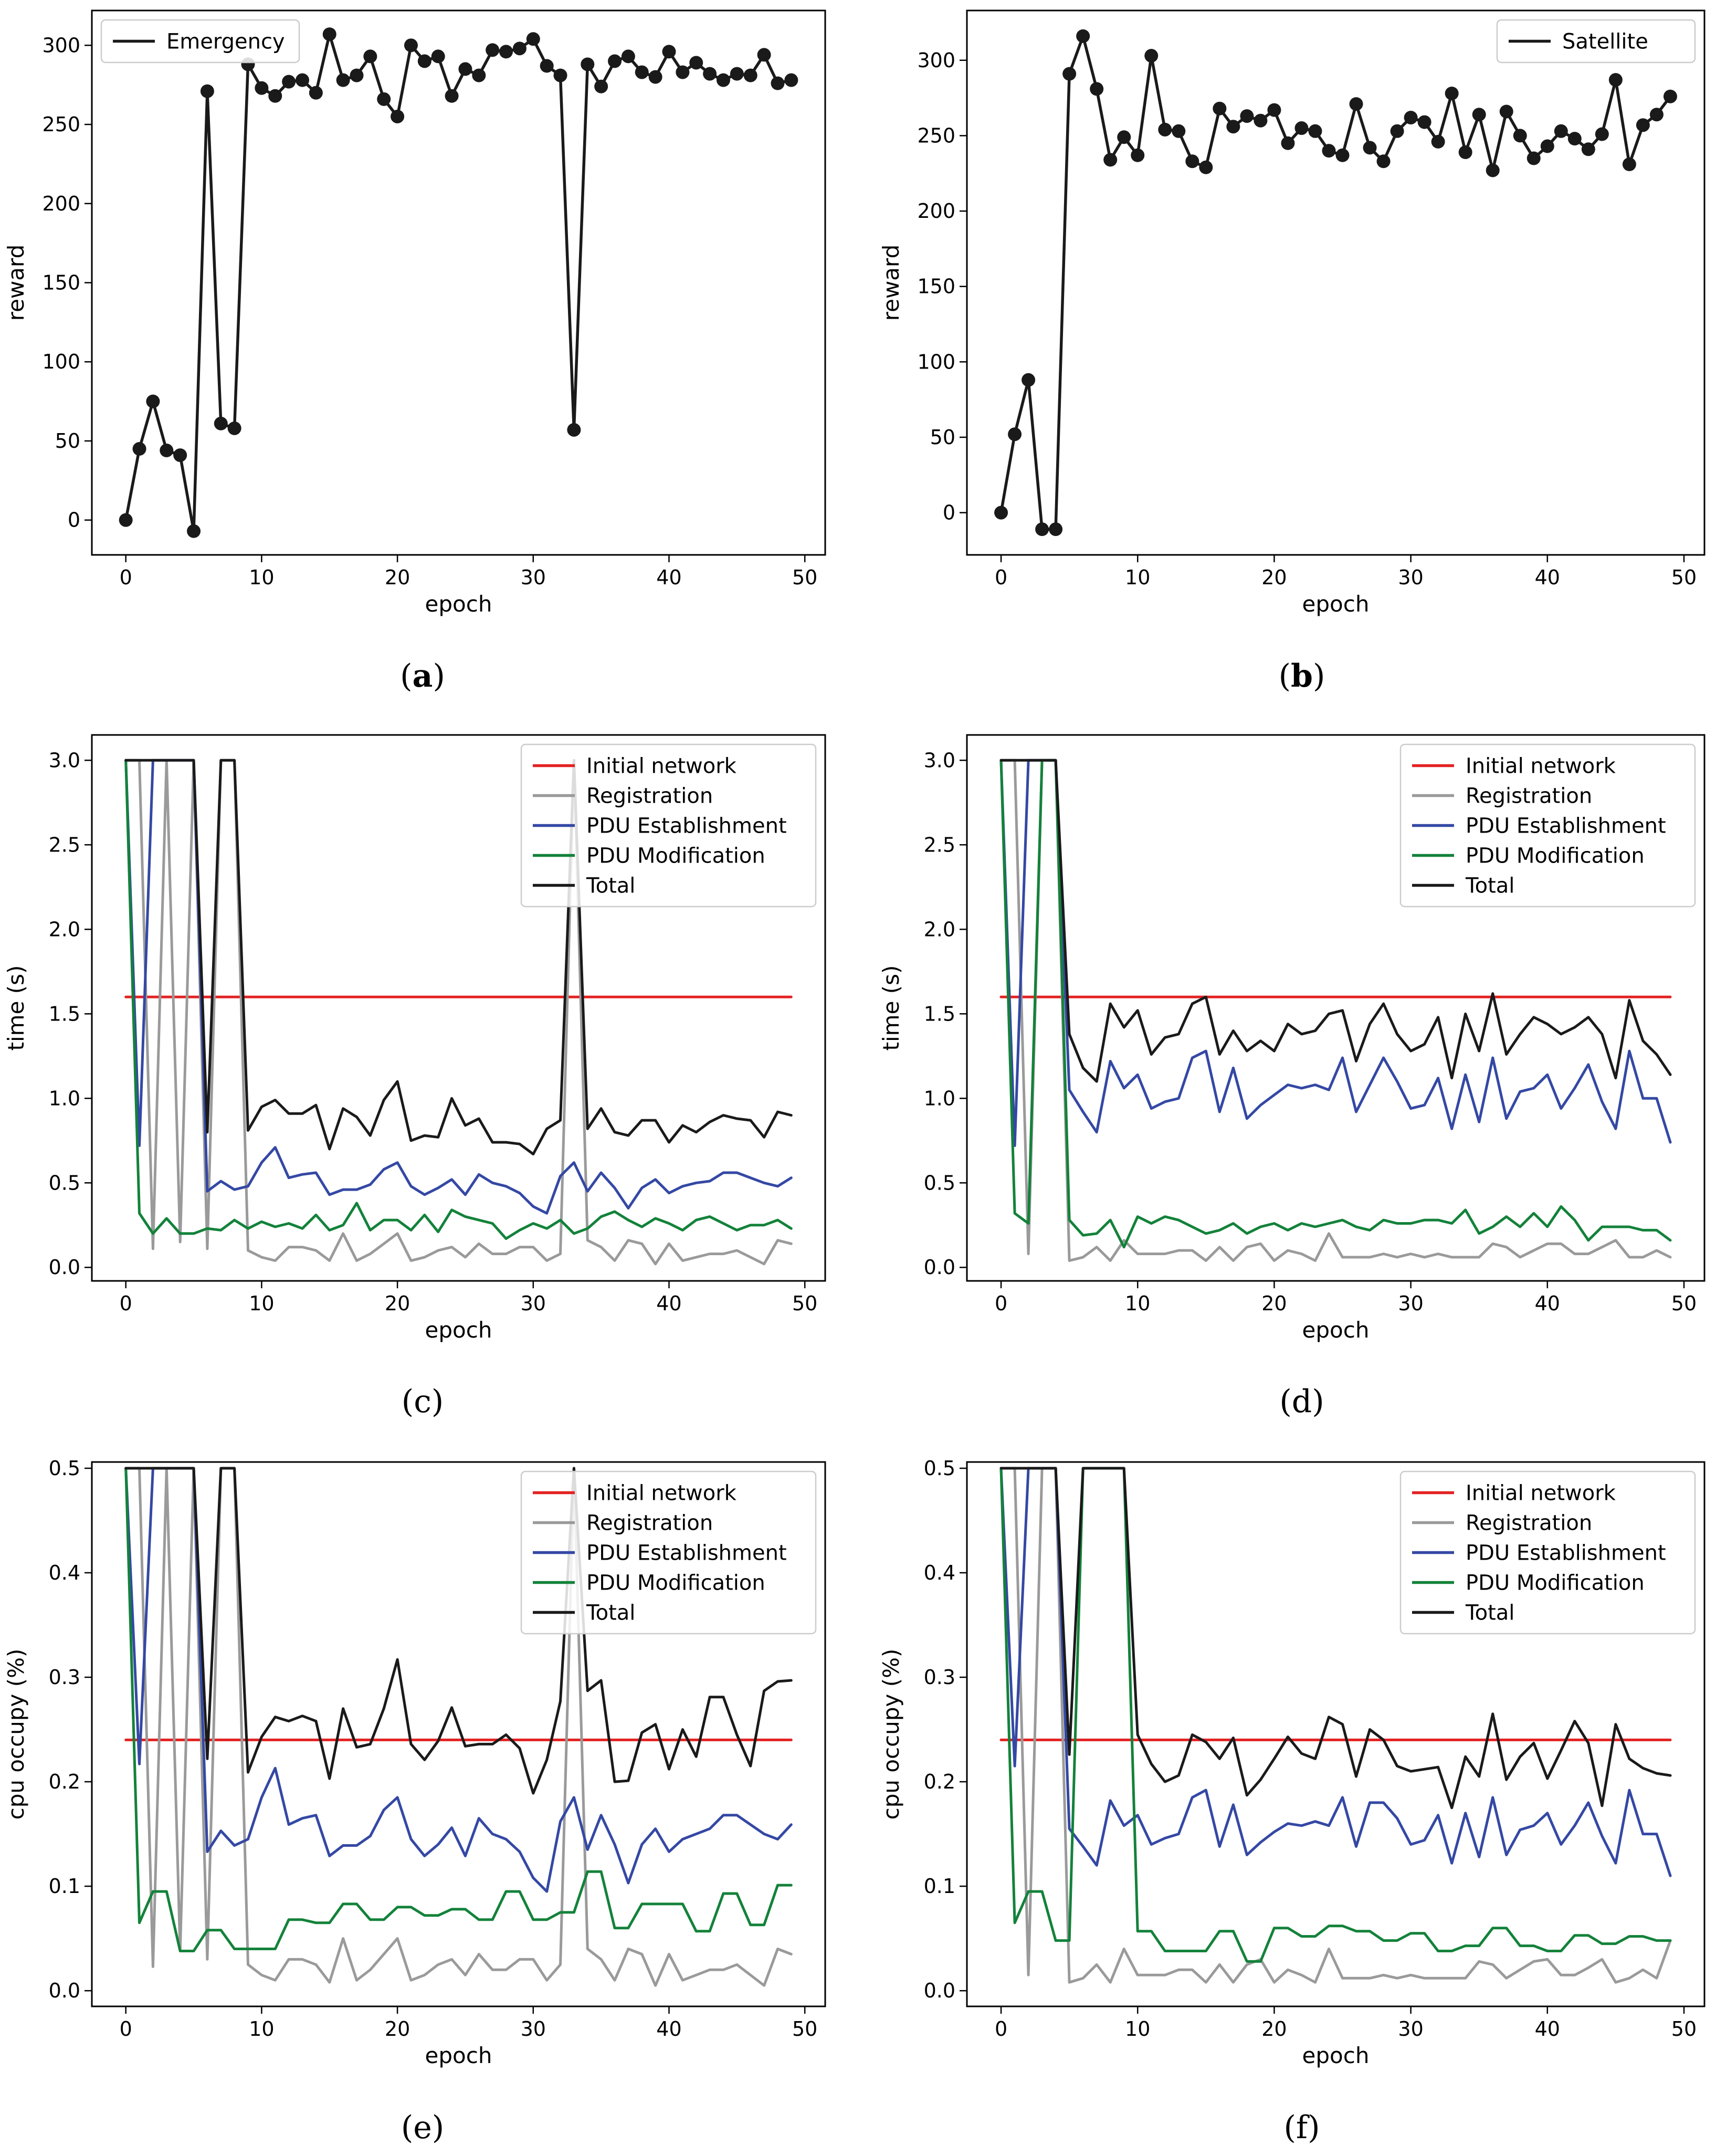 This screenshot has width=1716, height=2156. Describe the element at coordinates (64, 929) in the screenshot. I see `y-tick-label: 2.0` at that location.